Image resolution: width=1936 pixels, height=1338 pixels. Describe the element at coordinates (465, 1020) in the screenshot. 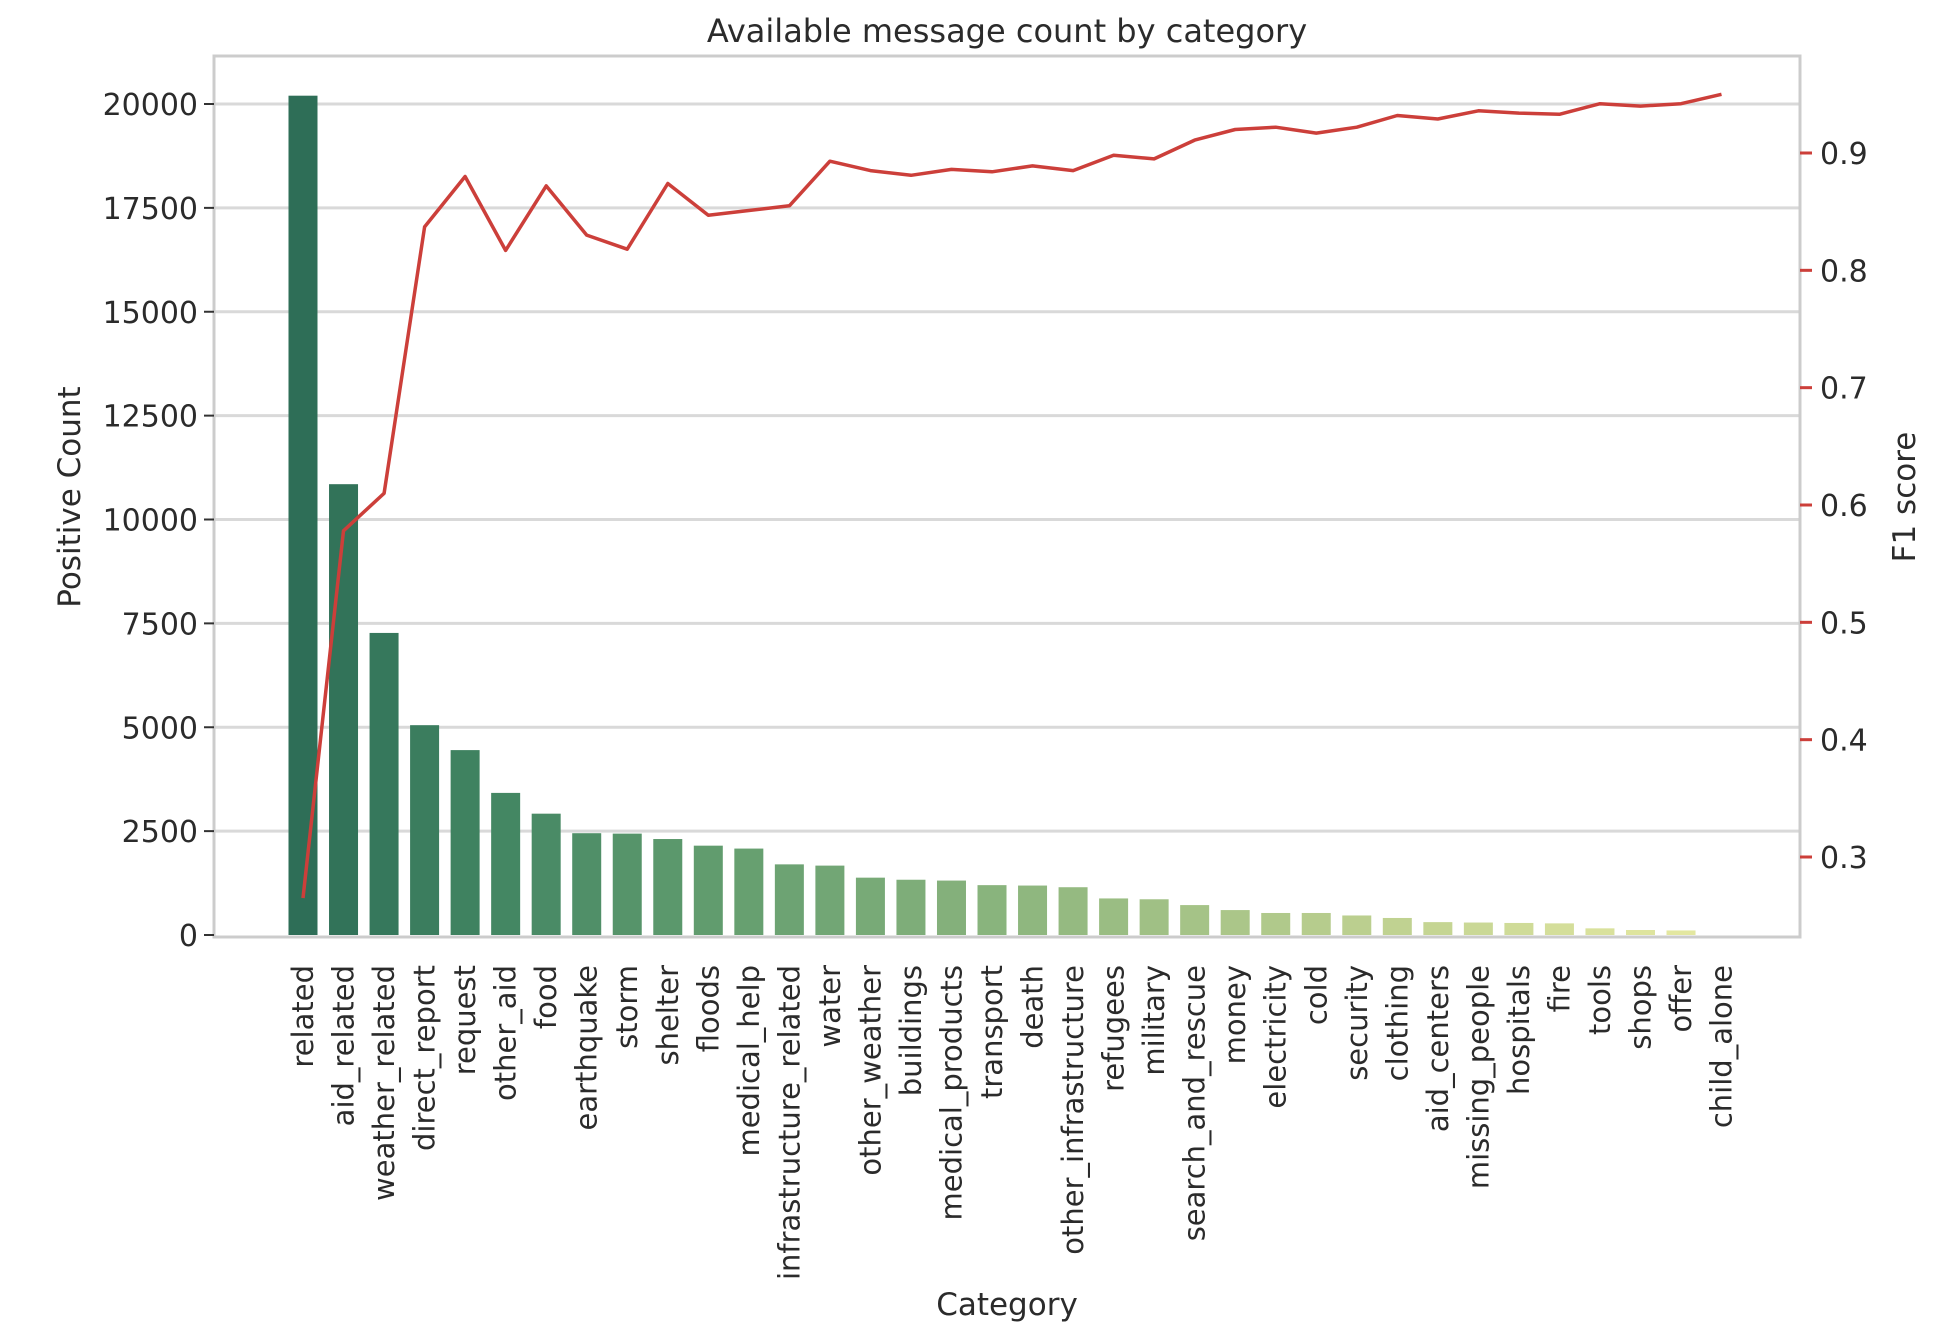

I see `x-tick-label: request` at that location.